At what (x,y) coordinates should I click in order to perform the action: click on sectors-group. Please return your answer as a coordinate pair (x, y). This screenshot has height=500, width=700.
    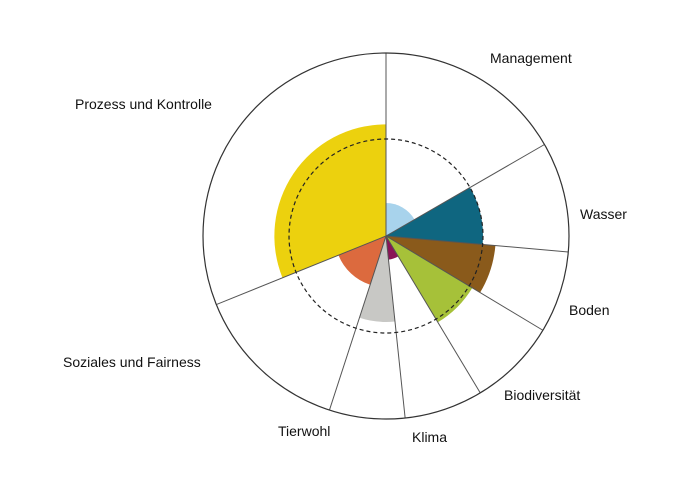
    Looking at the image, I should click on (385, 223).